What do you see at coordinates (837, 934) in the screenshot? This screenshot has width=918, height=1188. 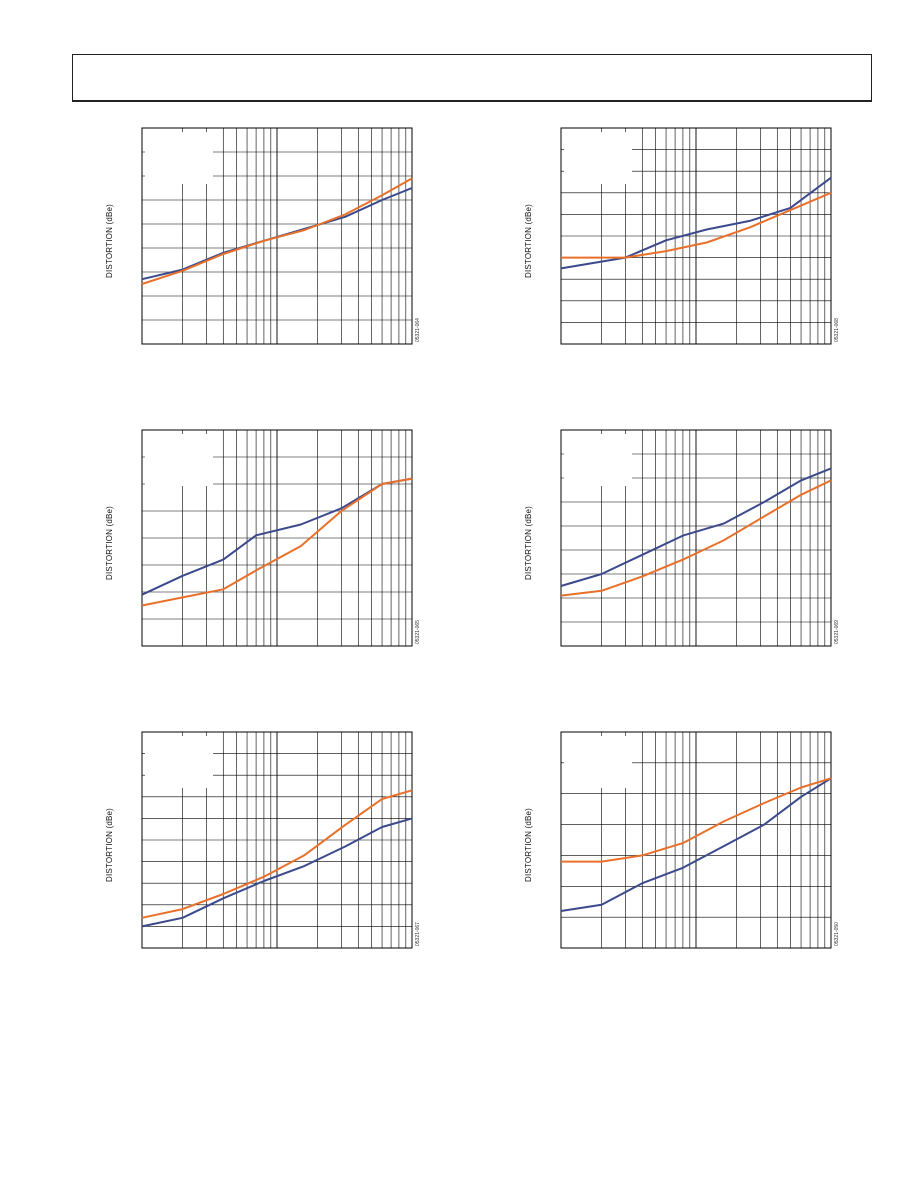 I see `figure-id: 05321-050` at bounding box center [837, 934].